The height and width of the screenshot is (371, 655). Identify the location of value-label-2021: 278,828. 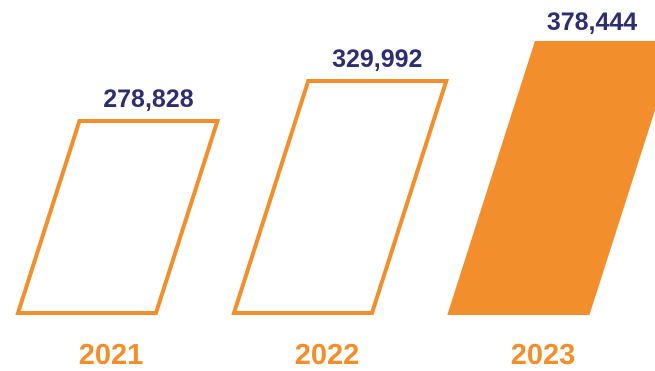
(148, 99).